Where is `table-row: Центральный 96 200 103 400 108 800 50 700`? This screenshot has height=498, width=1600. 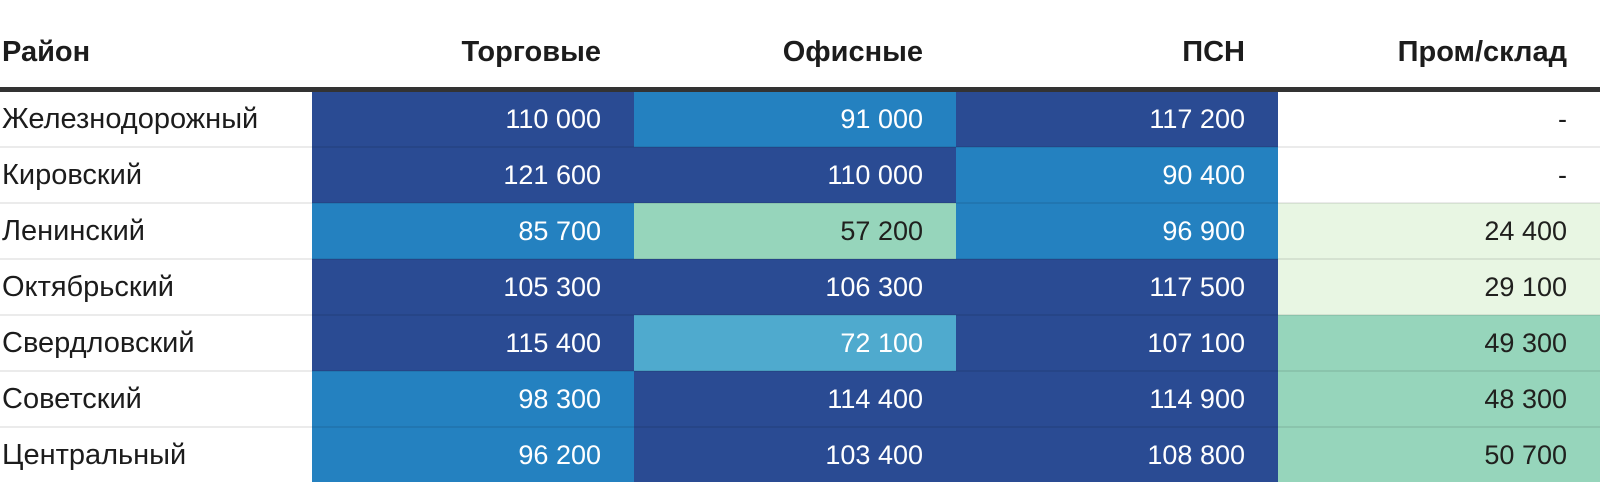
table-row: Центральный 96 200 103 400 108 800 50 700 is located at coordinates (800, 454).